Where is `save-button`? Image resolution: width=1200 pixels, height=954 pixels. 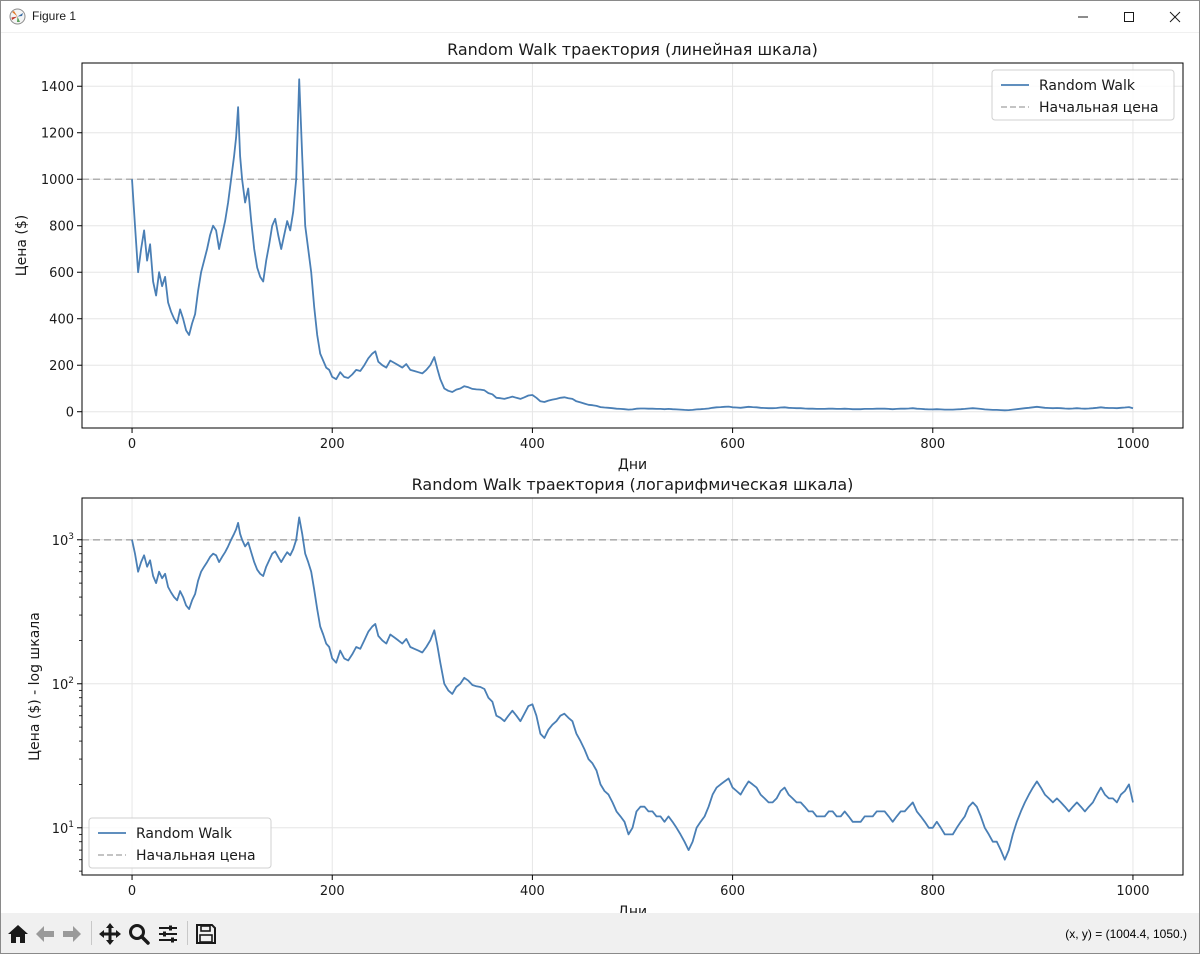
save-button is located at coordinates (206, 934).